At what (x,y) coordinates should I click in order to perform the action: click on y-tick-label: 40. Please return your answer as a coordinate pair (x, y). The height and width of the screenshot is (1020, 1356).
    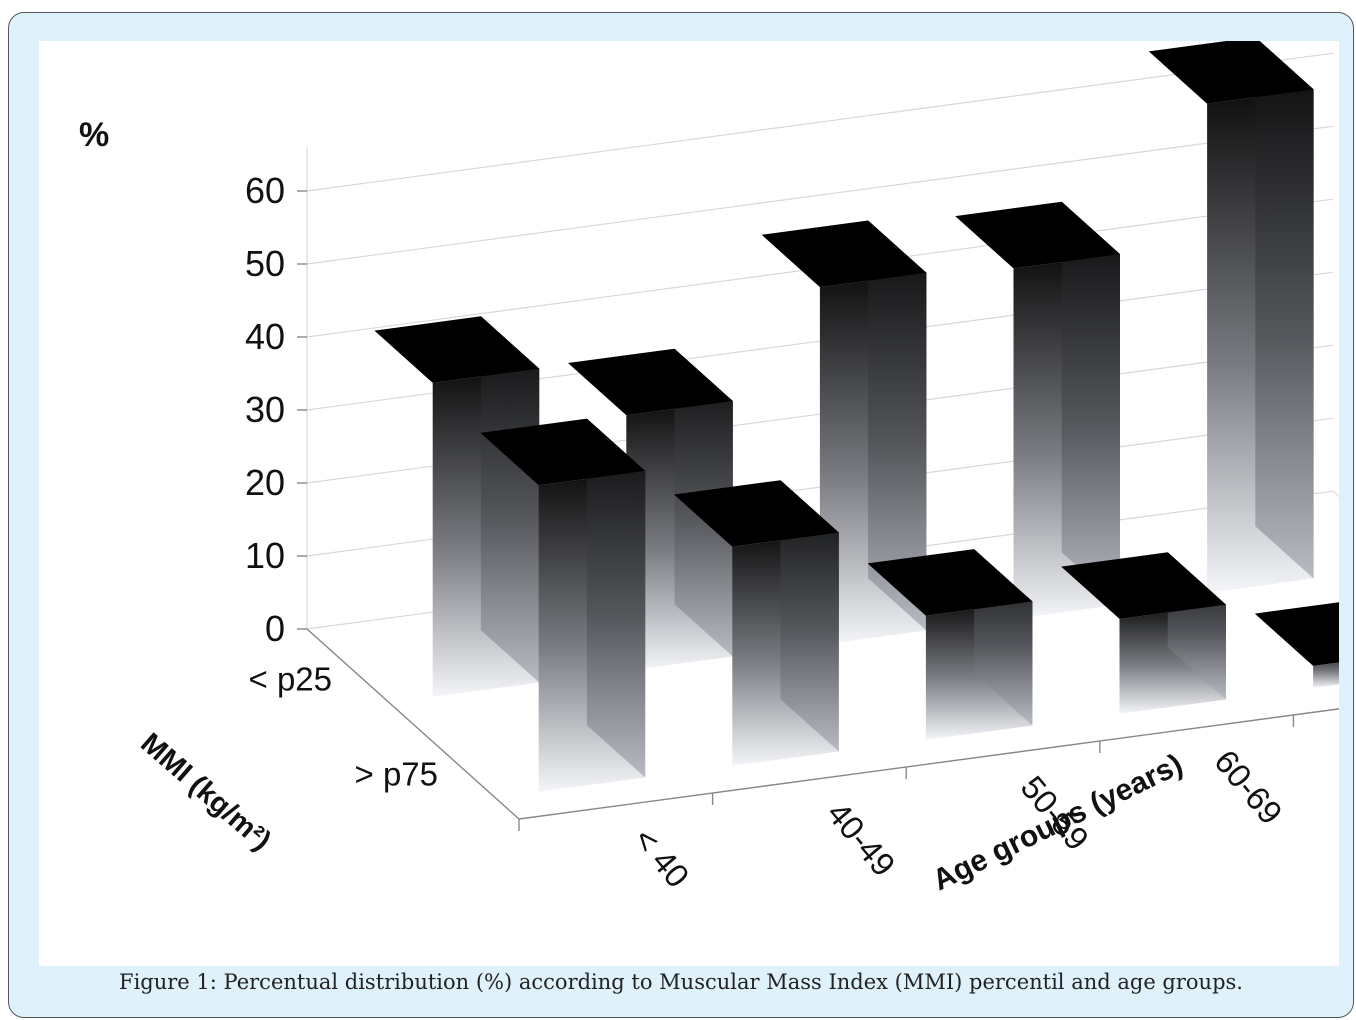
    Looking at the image, I should click on (265, 336).